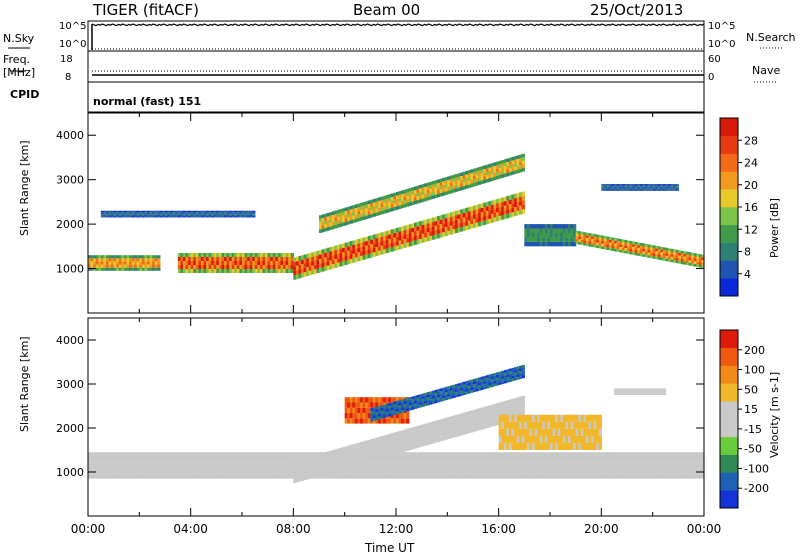 The image size is (800, 555). What do you see at coordinates (751, 409) in the screenshot?
I see `velocity-cbar-tick-label: 15` at bounding box center [751, 409].